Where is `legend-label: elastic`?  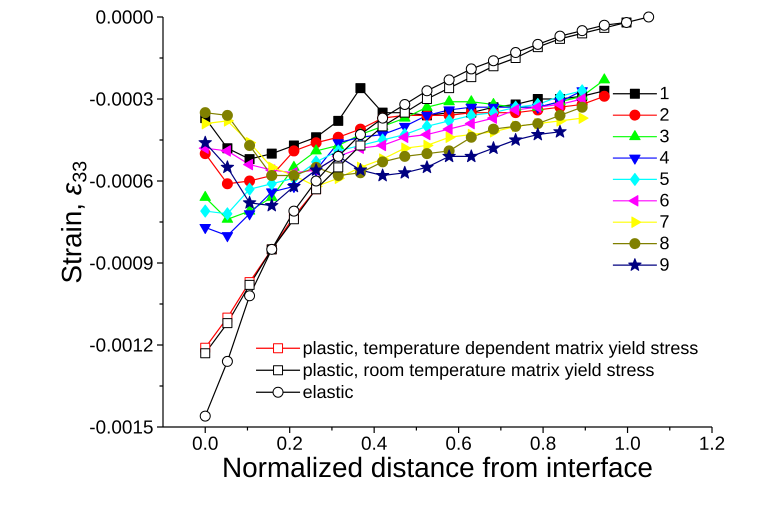
legend-label: elastic is located at coordinates (328, 391).